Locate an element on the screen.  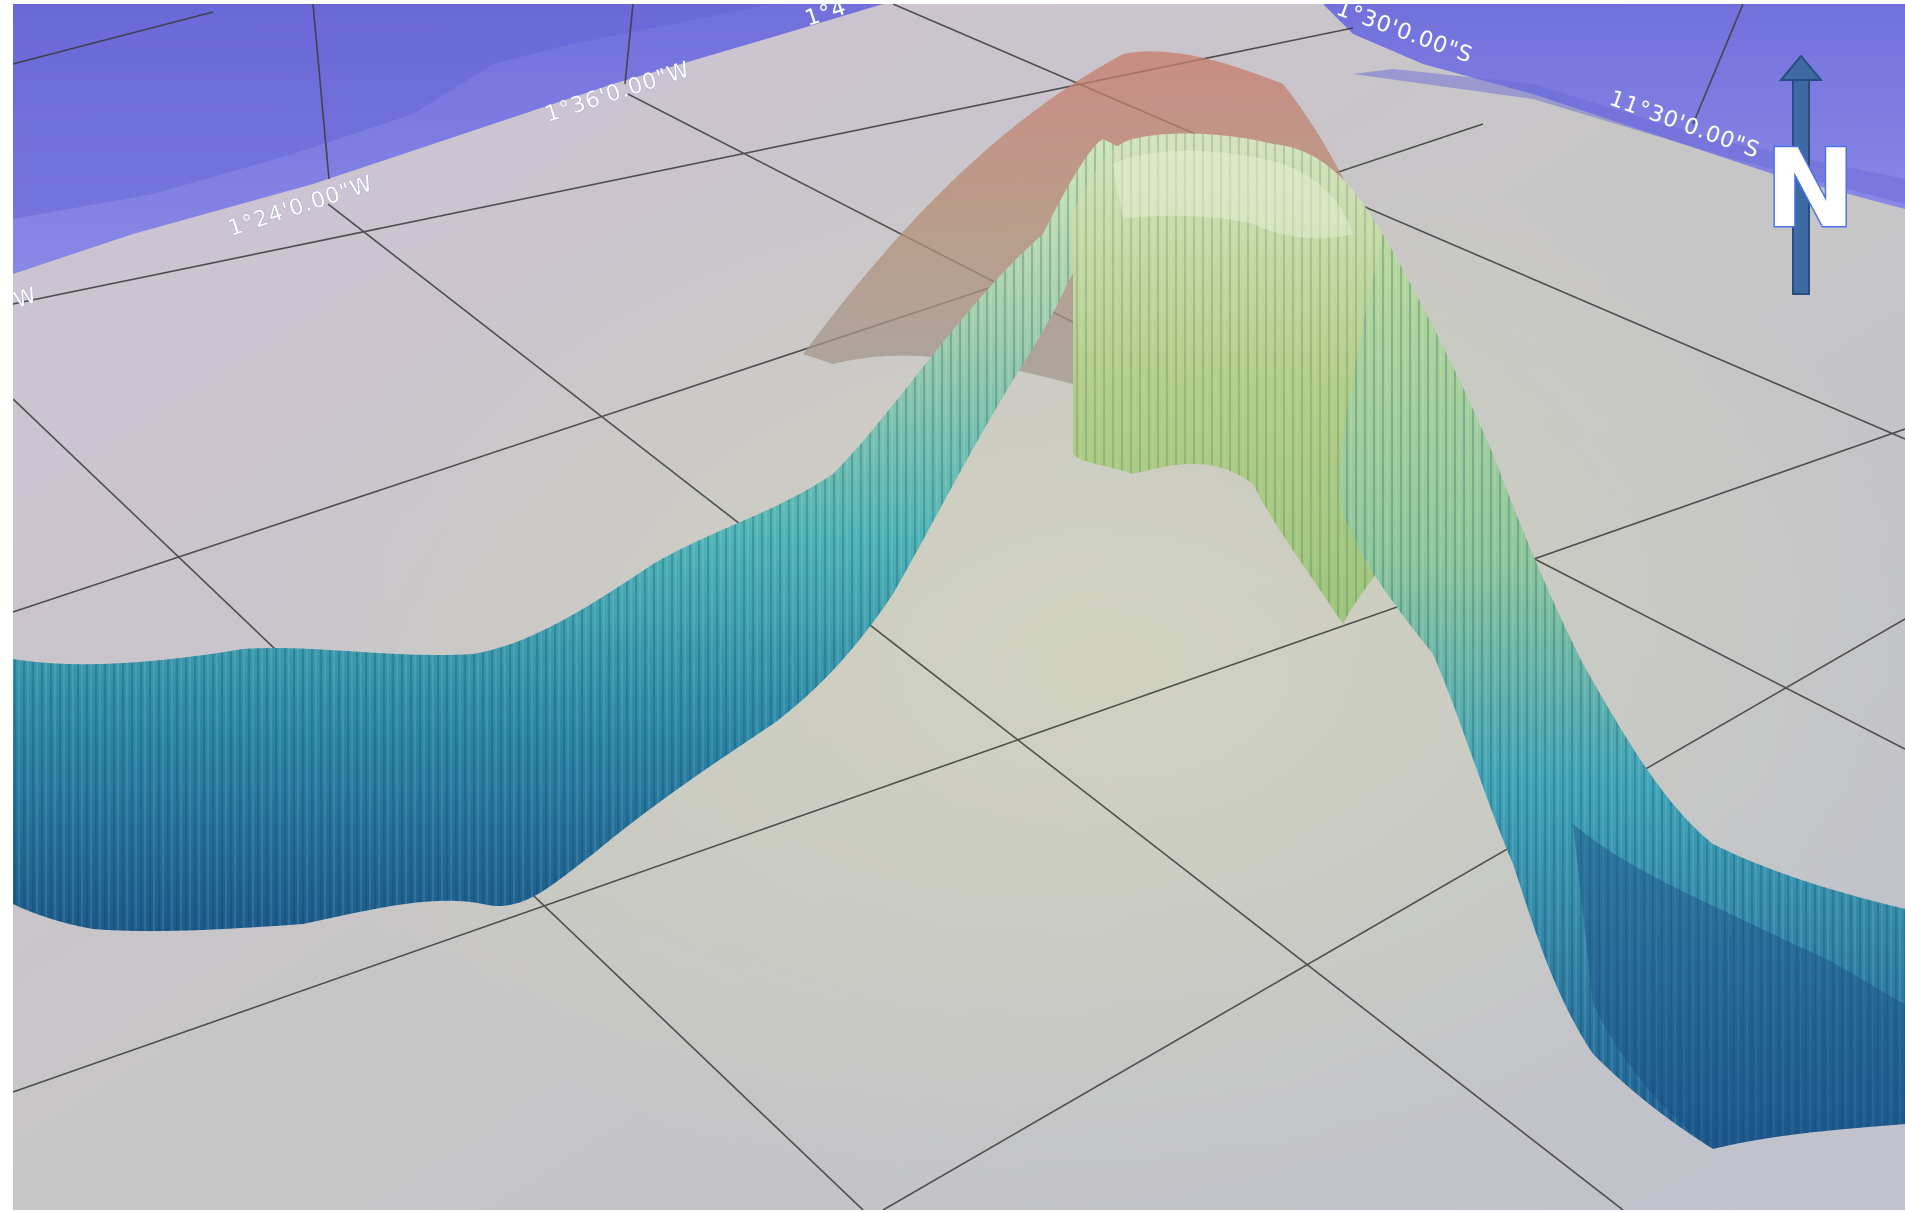
peak-pale-highlight is located at coordinates (1233, 194).